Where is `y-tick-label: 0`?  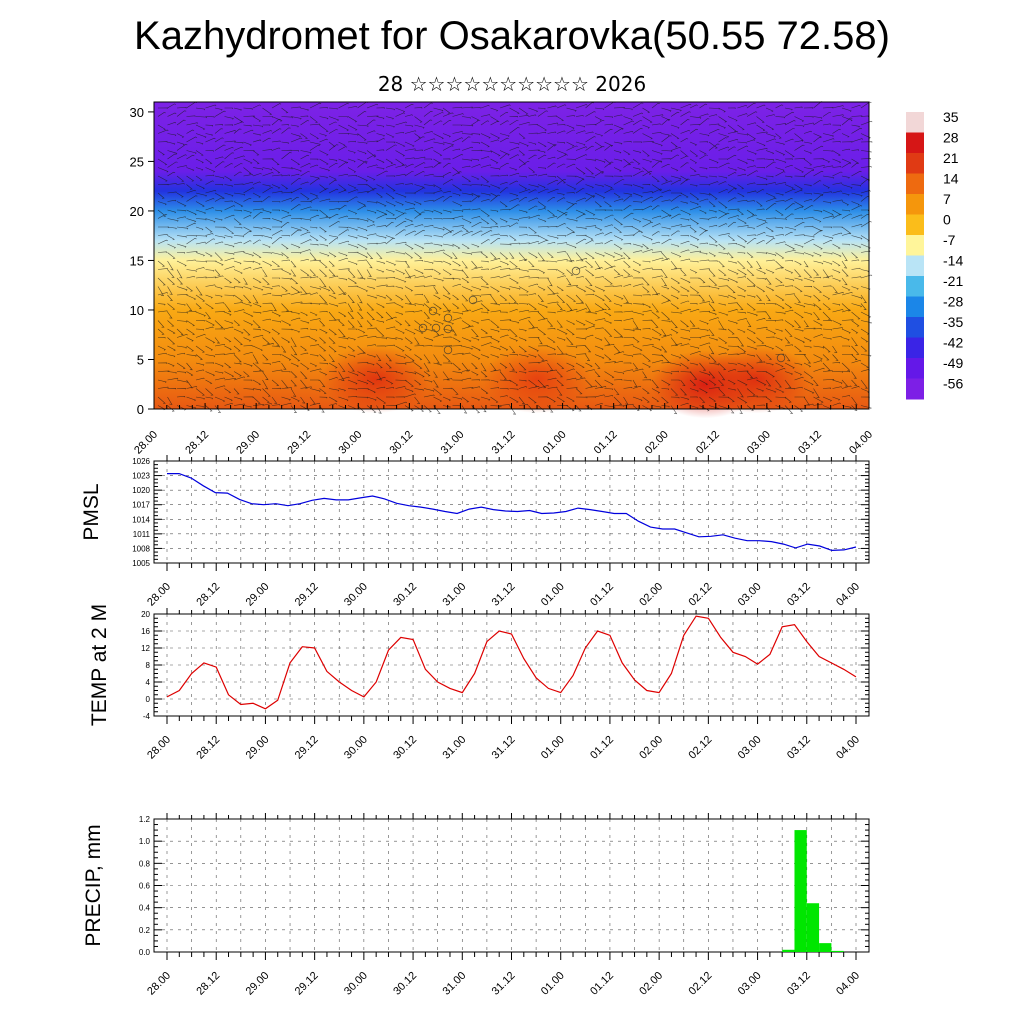
y-tick-label: 0 is located at coordinates (148, 699).